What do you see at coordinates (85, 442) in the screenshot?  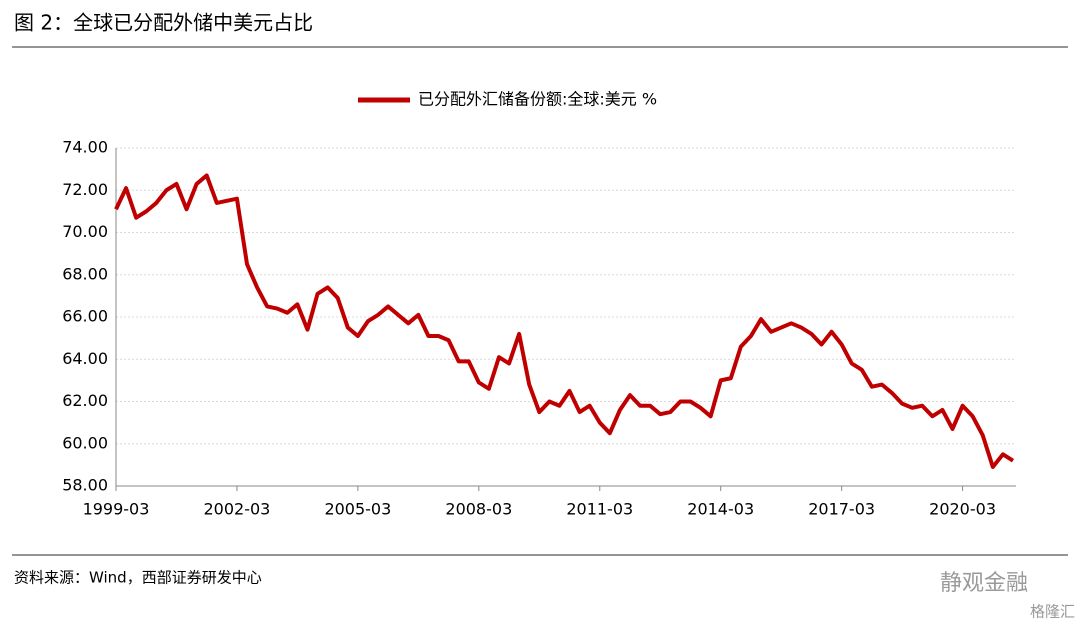 I see `y-tick-label: 60.00` at bounding box center [85, 442].